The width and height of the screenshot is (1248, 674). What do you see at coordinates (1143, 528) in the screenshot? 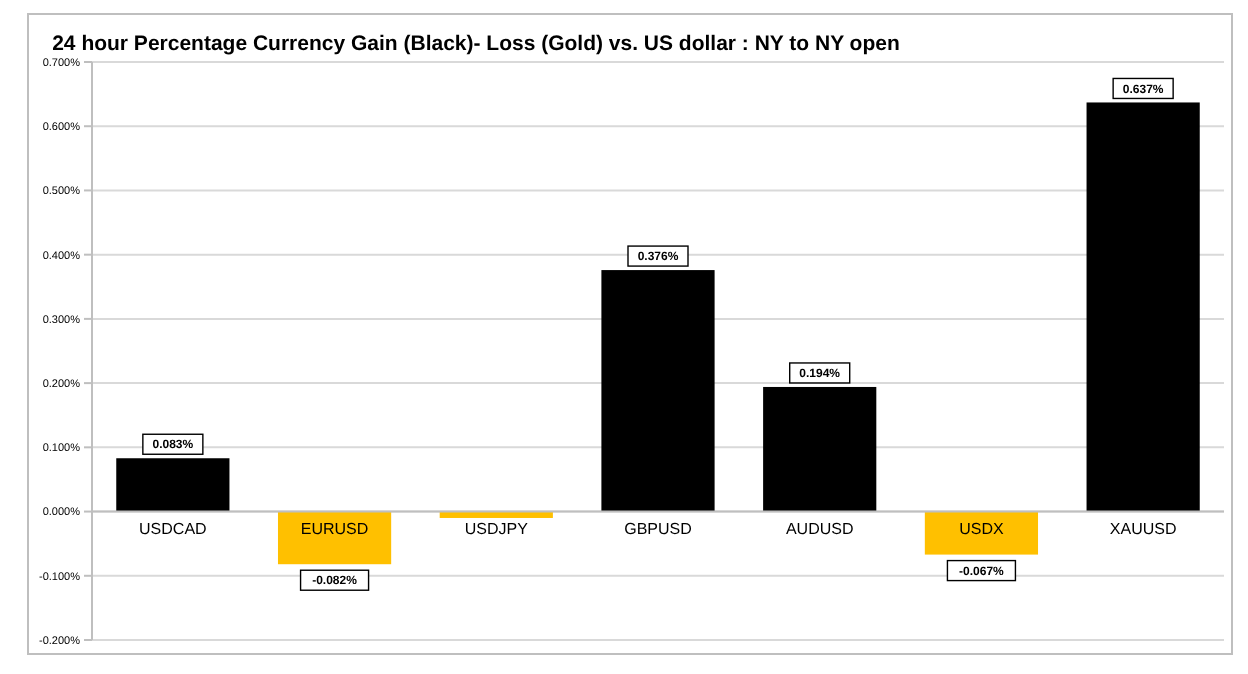
I see `x-tick-label: XAUUSD` at bounding box center [1143, 528].